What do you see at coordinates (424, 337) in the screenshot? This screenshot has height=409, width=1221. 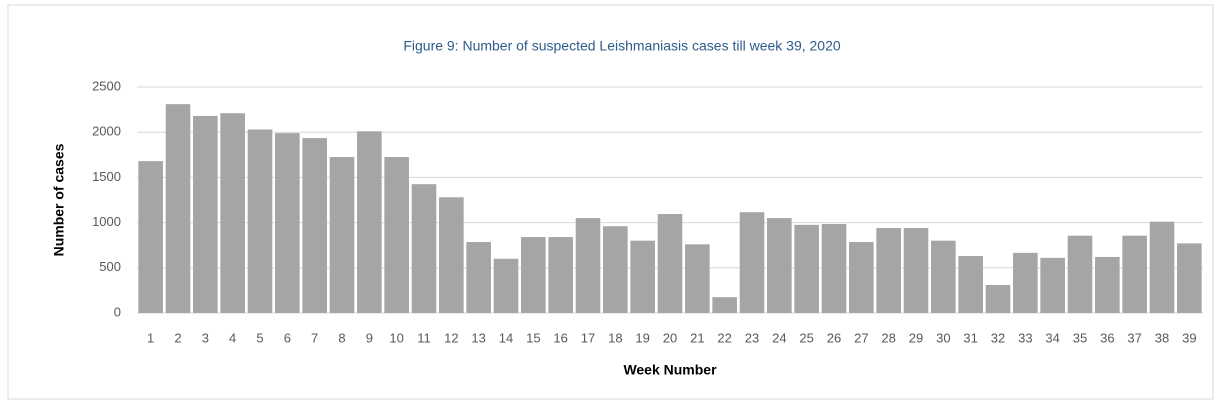 I see `x-tick-label: 11` at bounding box center [424, 337].